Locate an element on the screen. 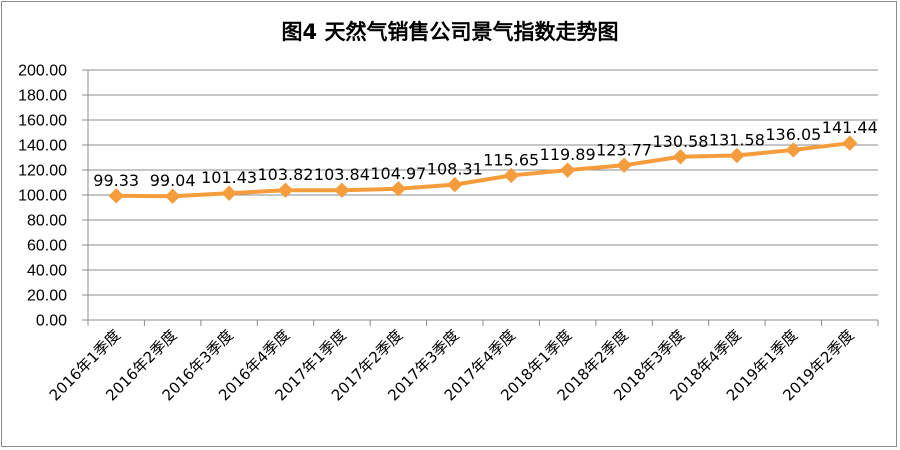  y-tick-label: 180.00 is located at coordinates (42, 96).